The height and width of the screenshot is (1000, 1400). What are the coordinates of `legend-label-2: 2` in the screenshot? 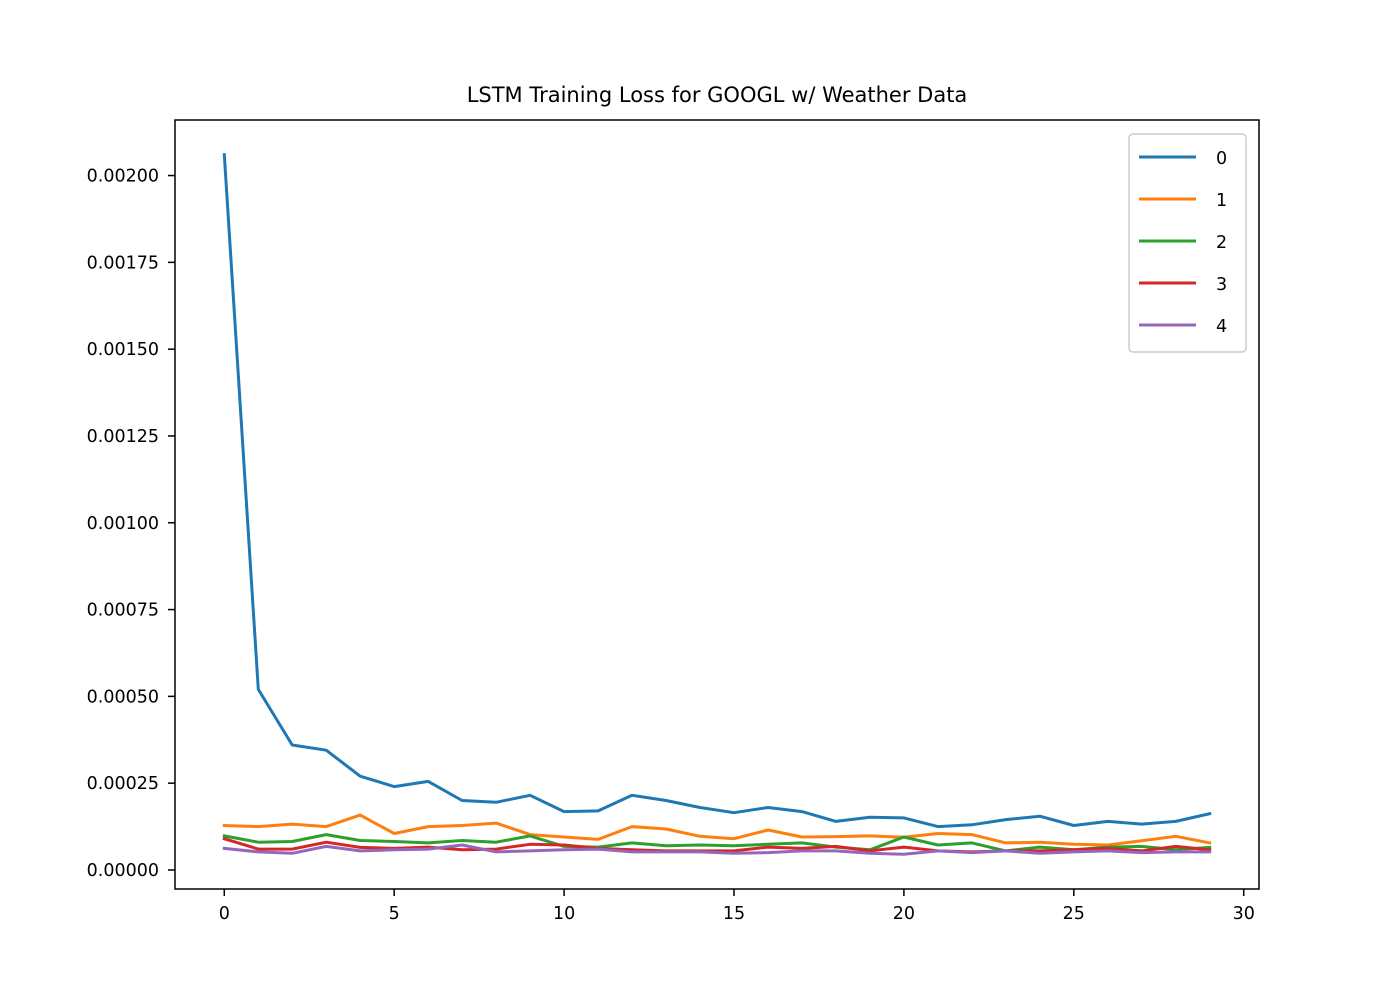 It's located at (1221, 243).